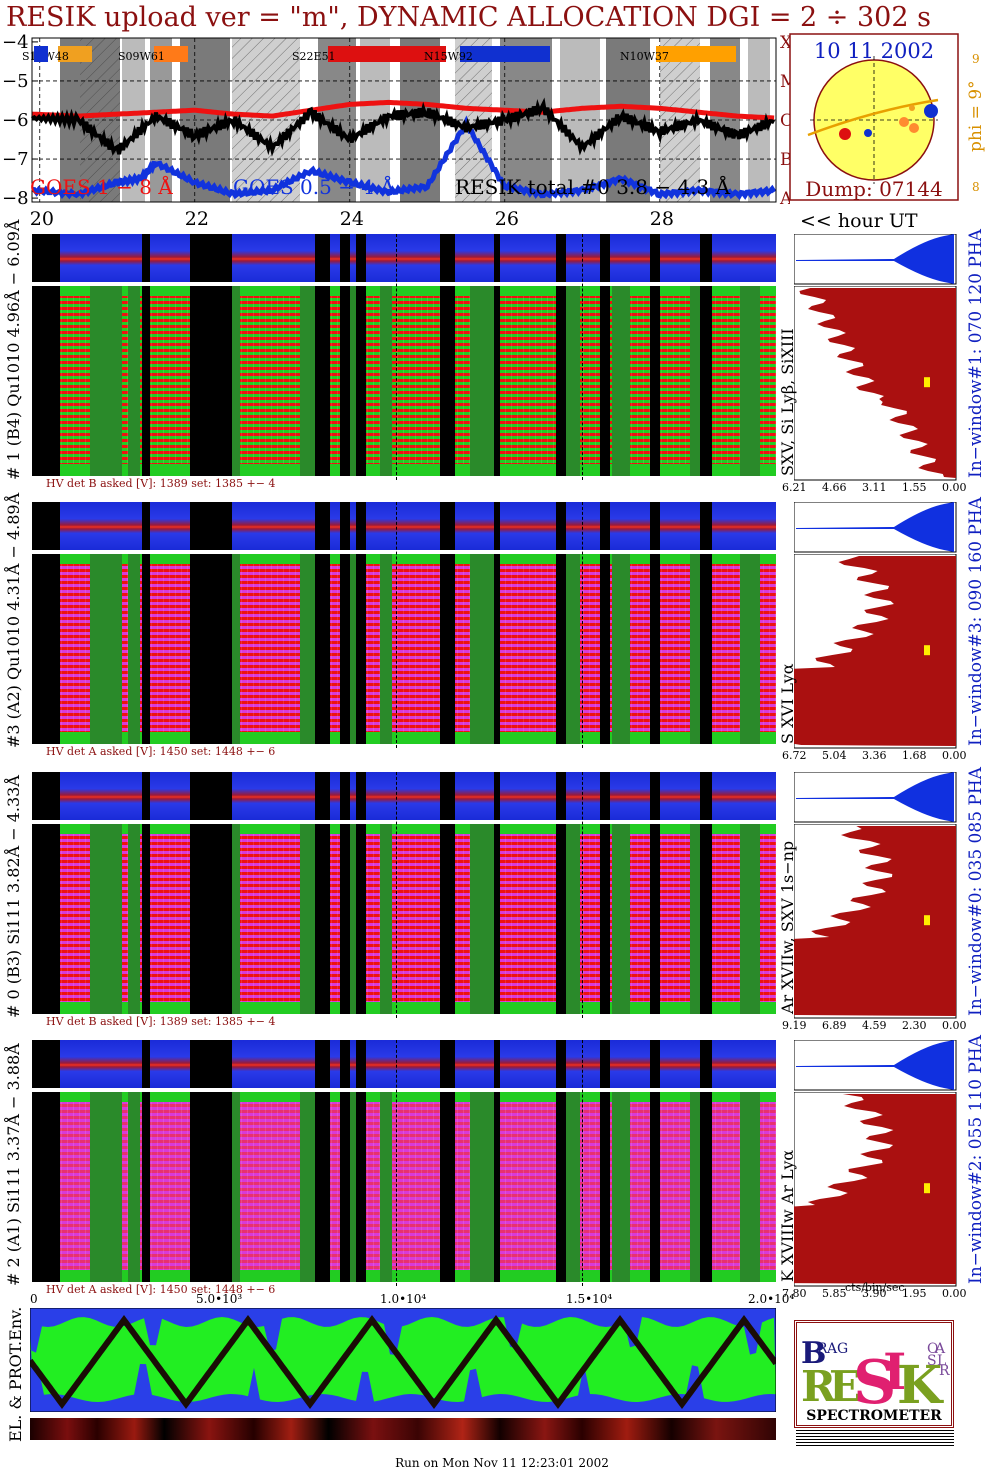 This screenshot has width=1004, height=1477. What do you see at coordinates (794, 755) in the screenshot?
I see `hist-tick-label: 6.72` at bounding box center [794, 755].